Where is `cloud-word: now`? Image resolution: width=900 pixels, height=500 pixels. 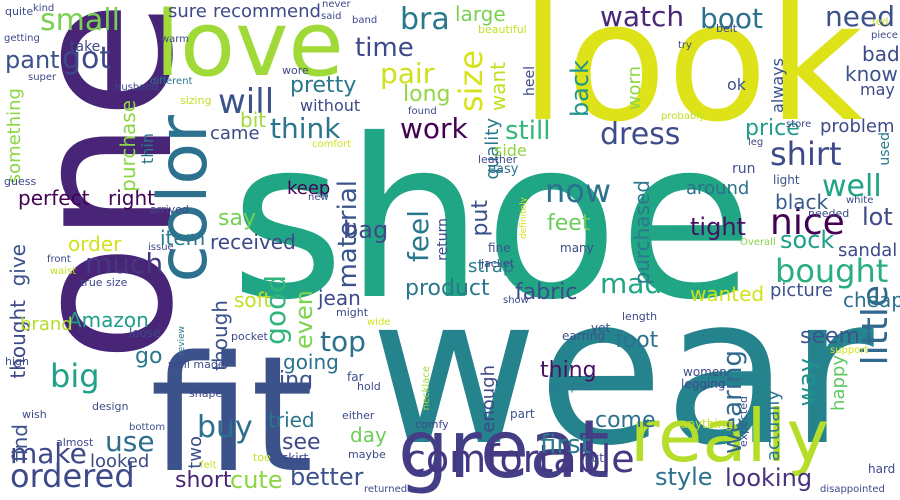
cloud-word: now is located at coordinates (578, 191).